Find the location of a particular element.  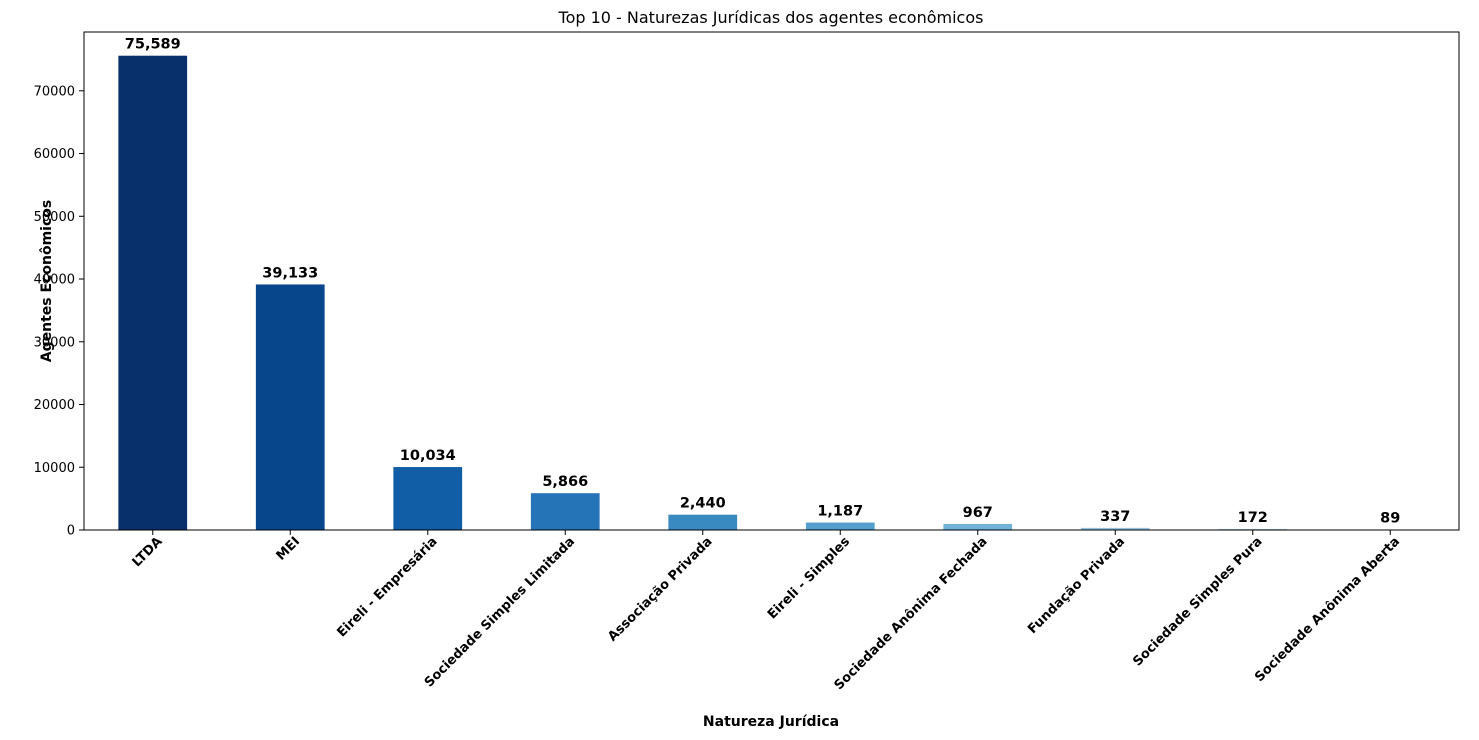

y-axis-ticks: 0 10000 20000 30000 40000 50000 60000 70000 is located at coordinates (59, 311).